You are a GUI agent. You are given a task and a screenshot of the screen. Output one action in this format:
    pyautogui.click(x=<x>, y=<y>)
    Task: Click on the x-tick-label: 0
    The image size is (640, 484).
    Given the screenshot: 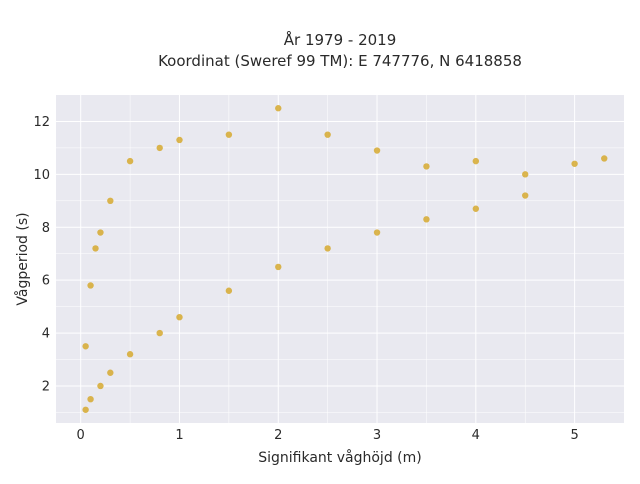 What is the action you would take?
    pyautogui.click(x=81, y=435)
    